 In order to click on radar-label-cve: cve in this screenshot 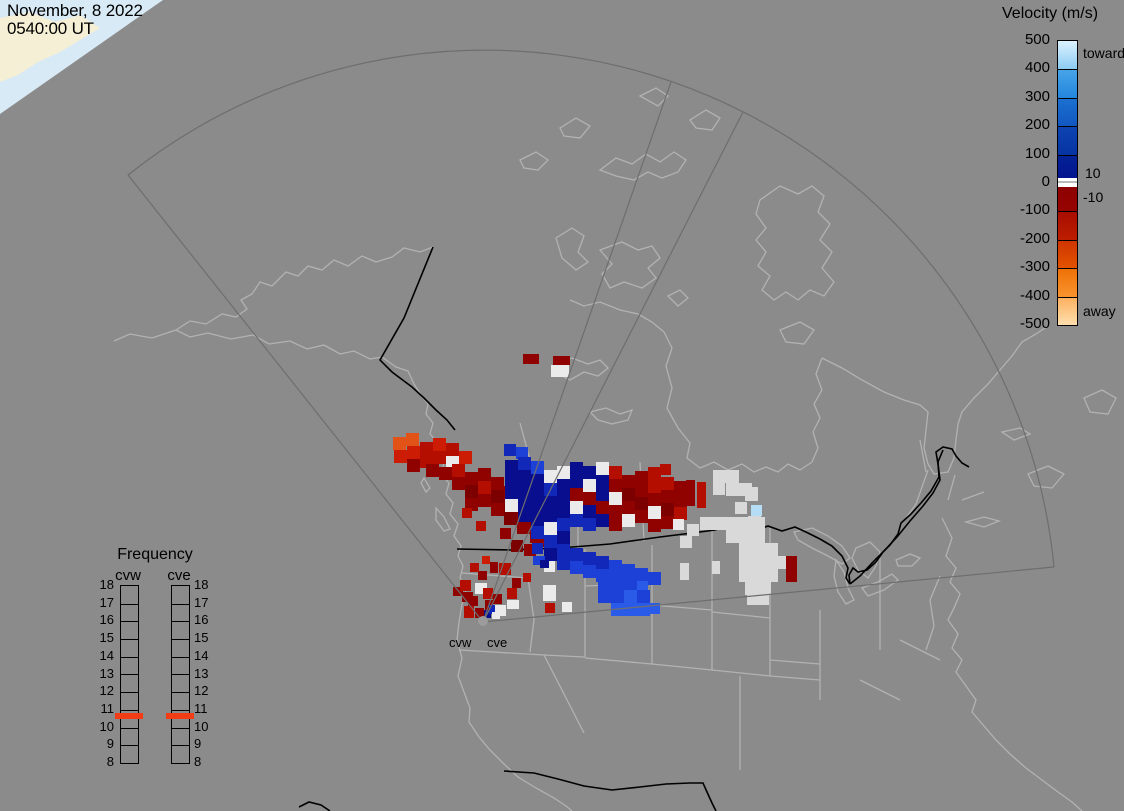, I will do `click(497, 642)`.